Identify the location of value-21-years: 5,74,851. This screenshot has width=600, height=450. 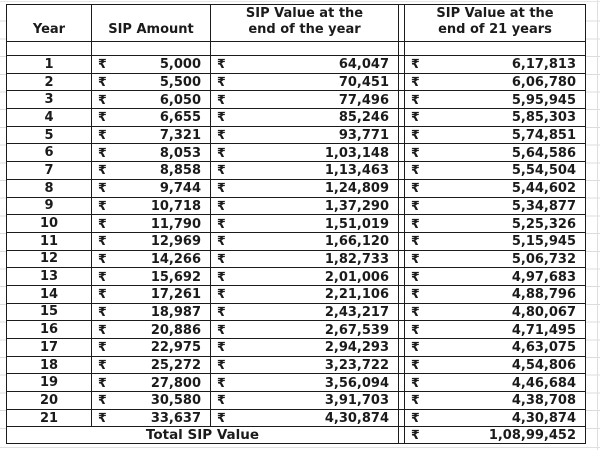
(543, 136).